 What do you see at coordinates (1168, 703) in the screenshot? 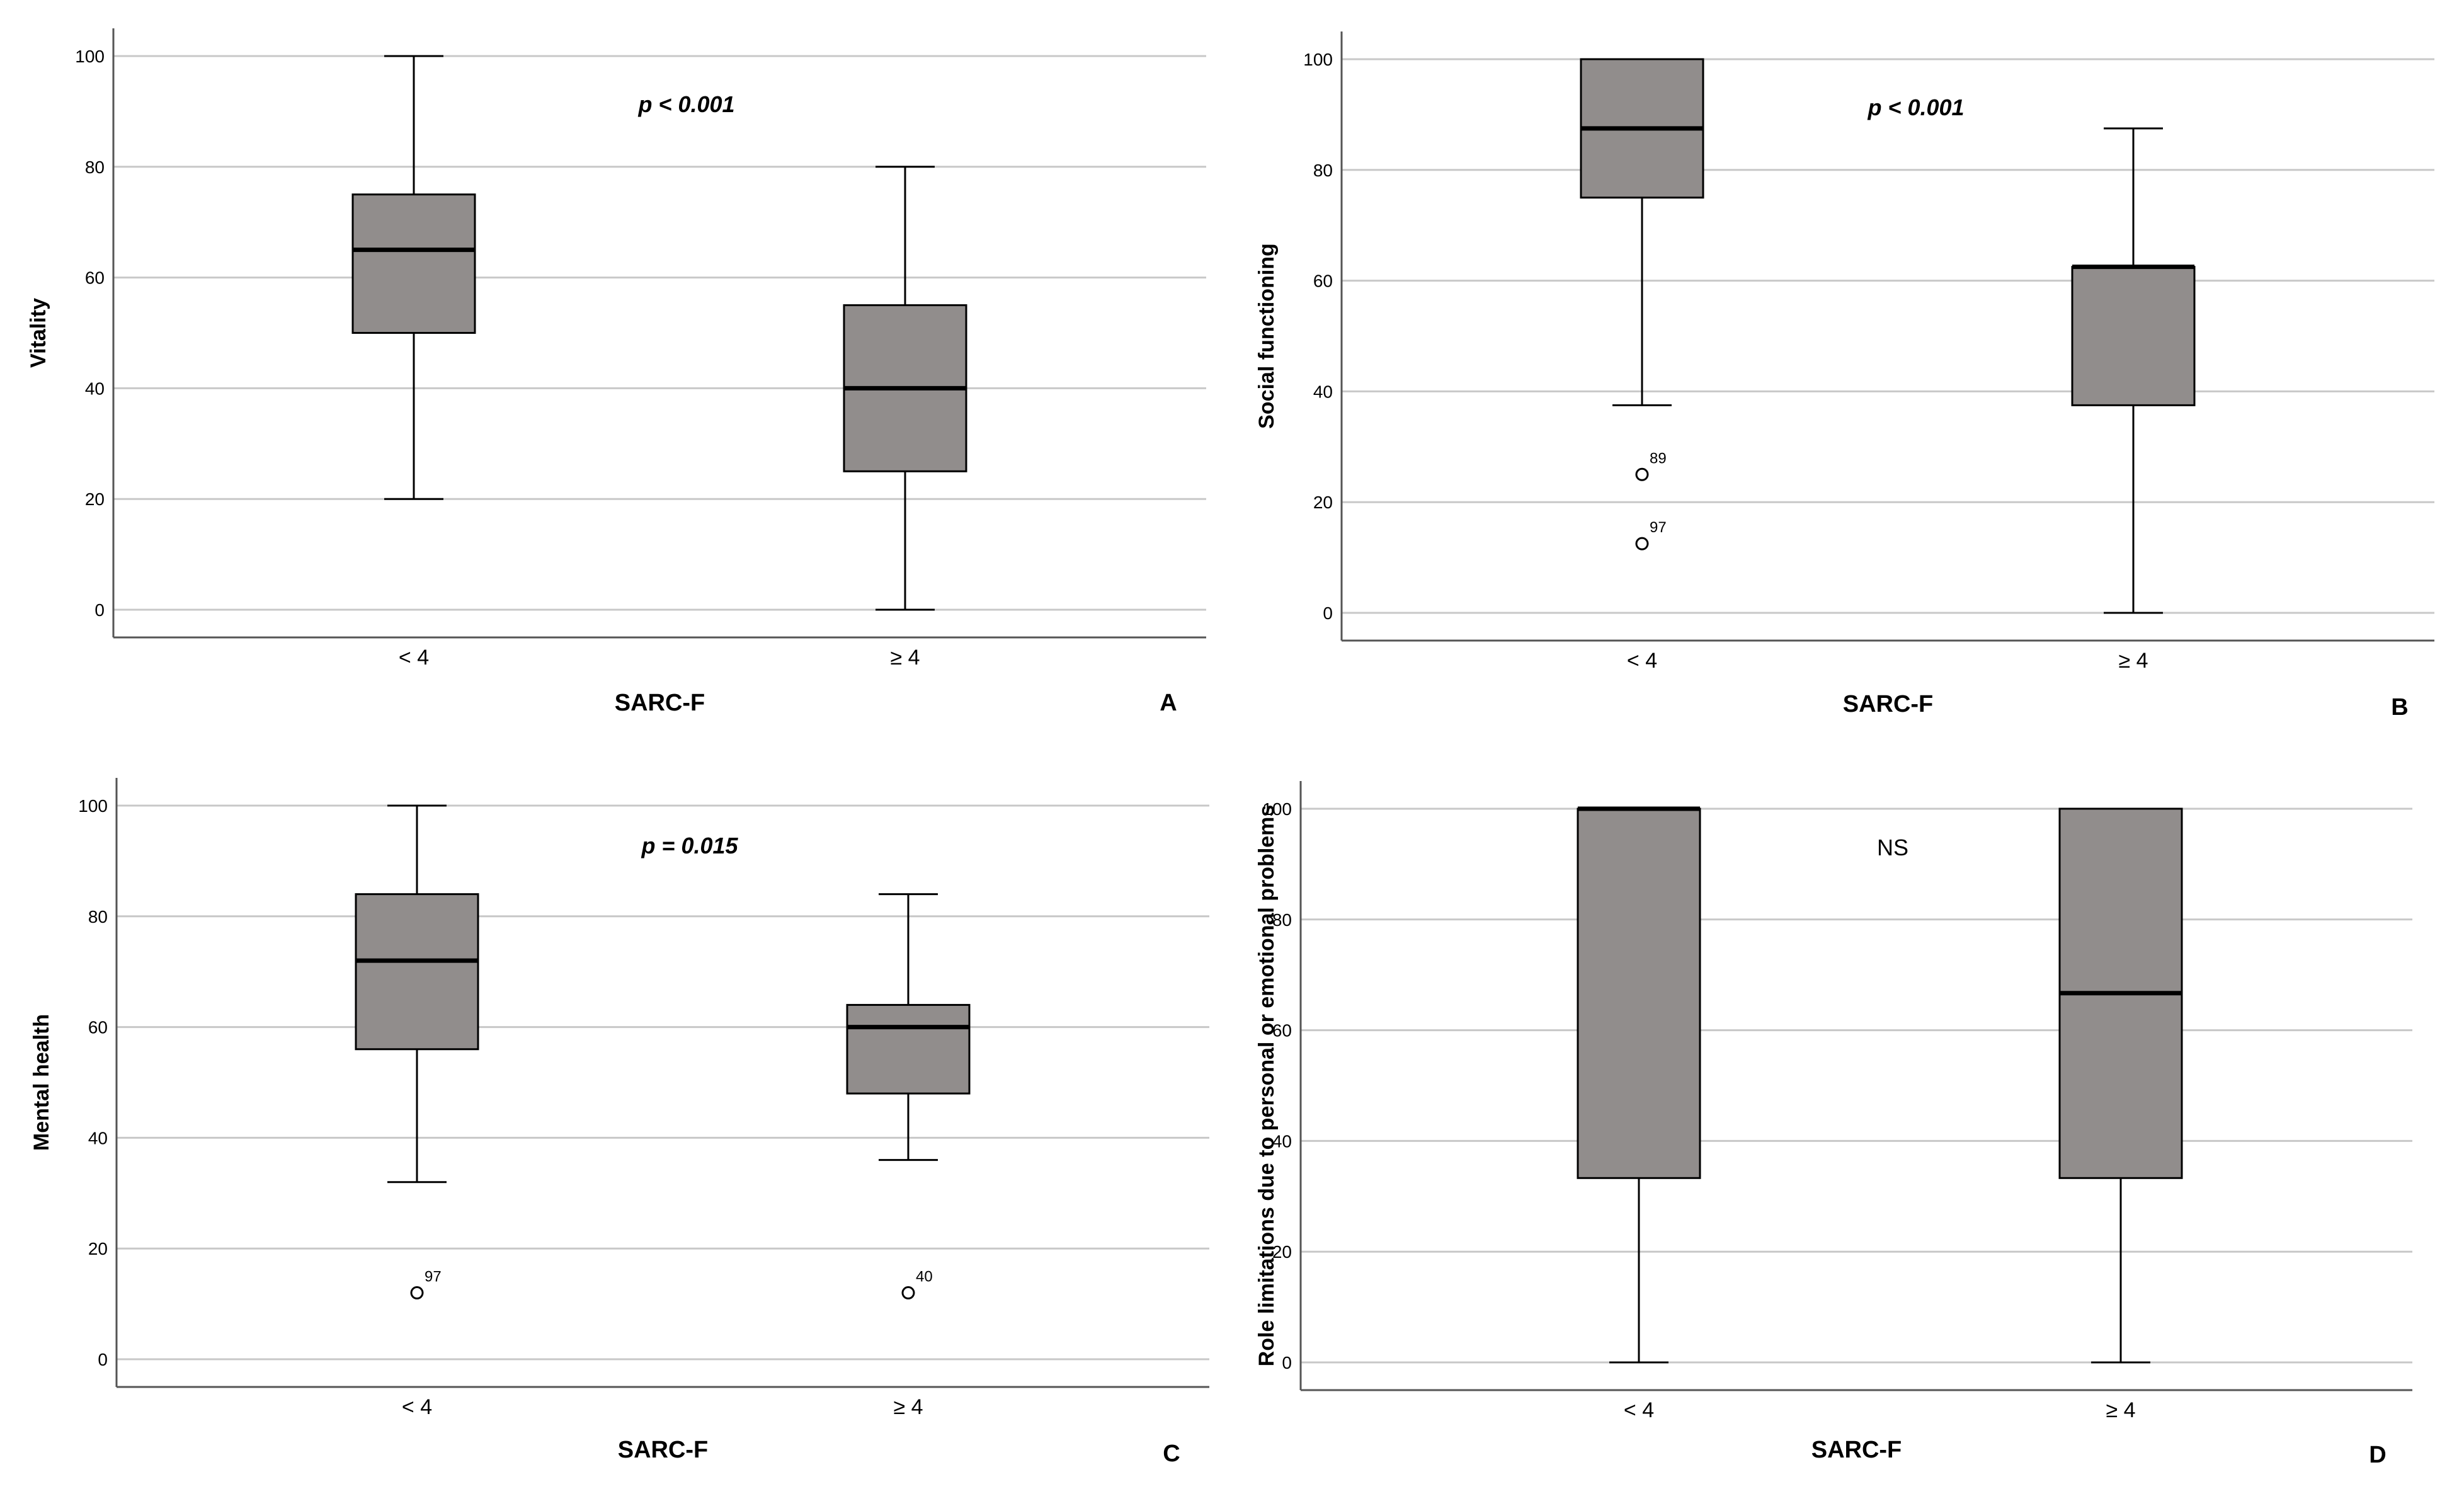
I see `panel-letter: A` at bounding box center [1168, 703].